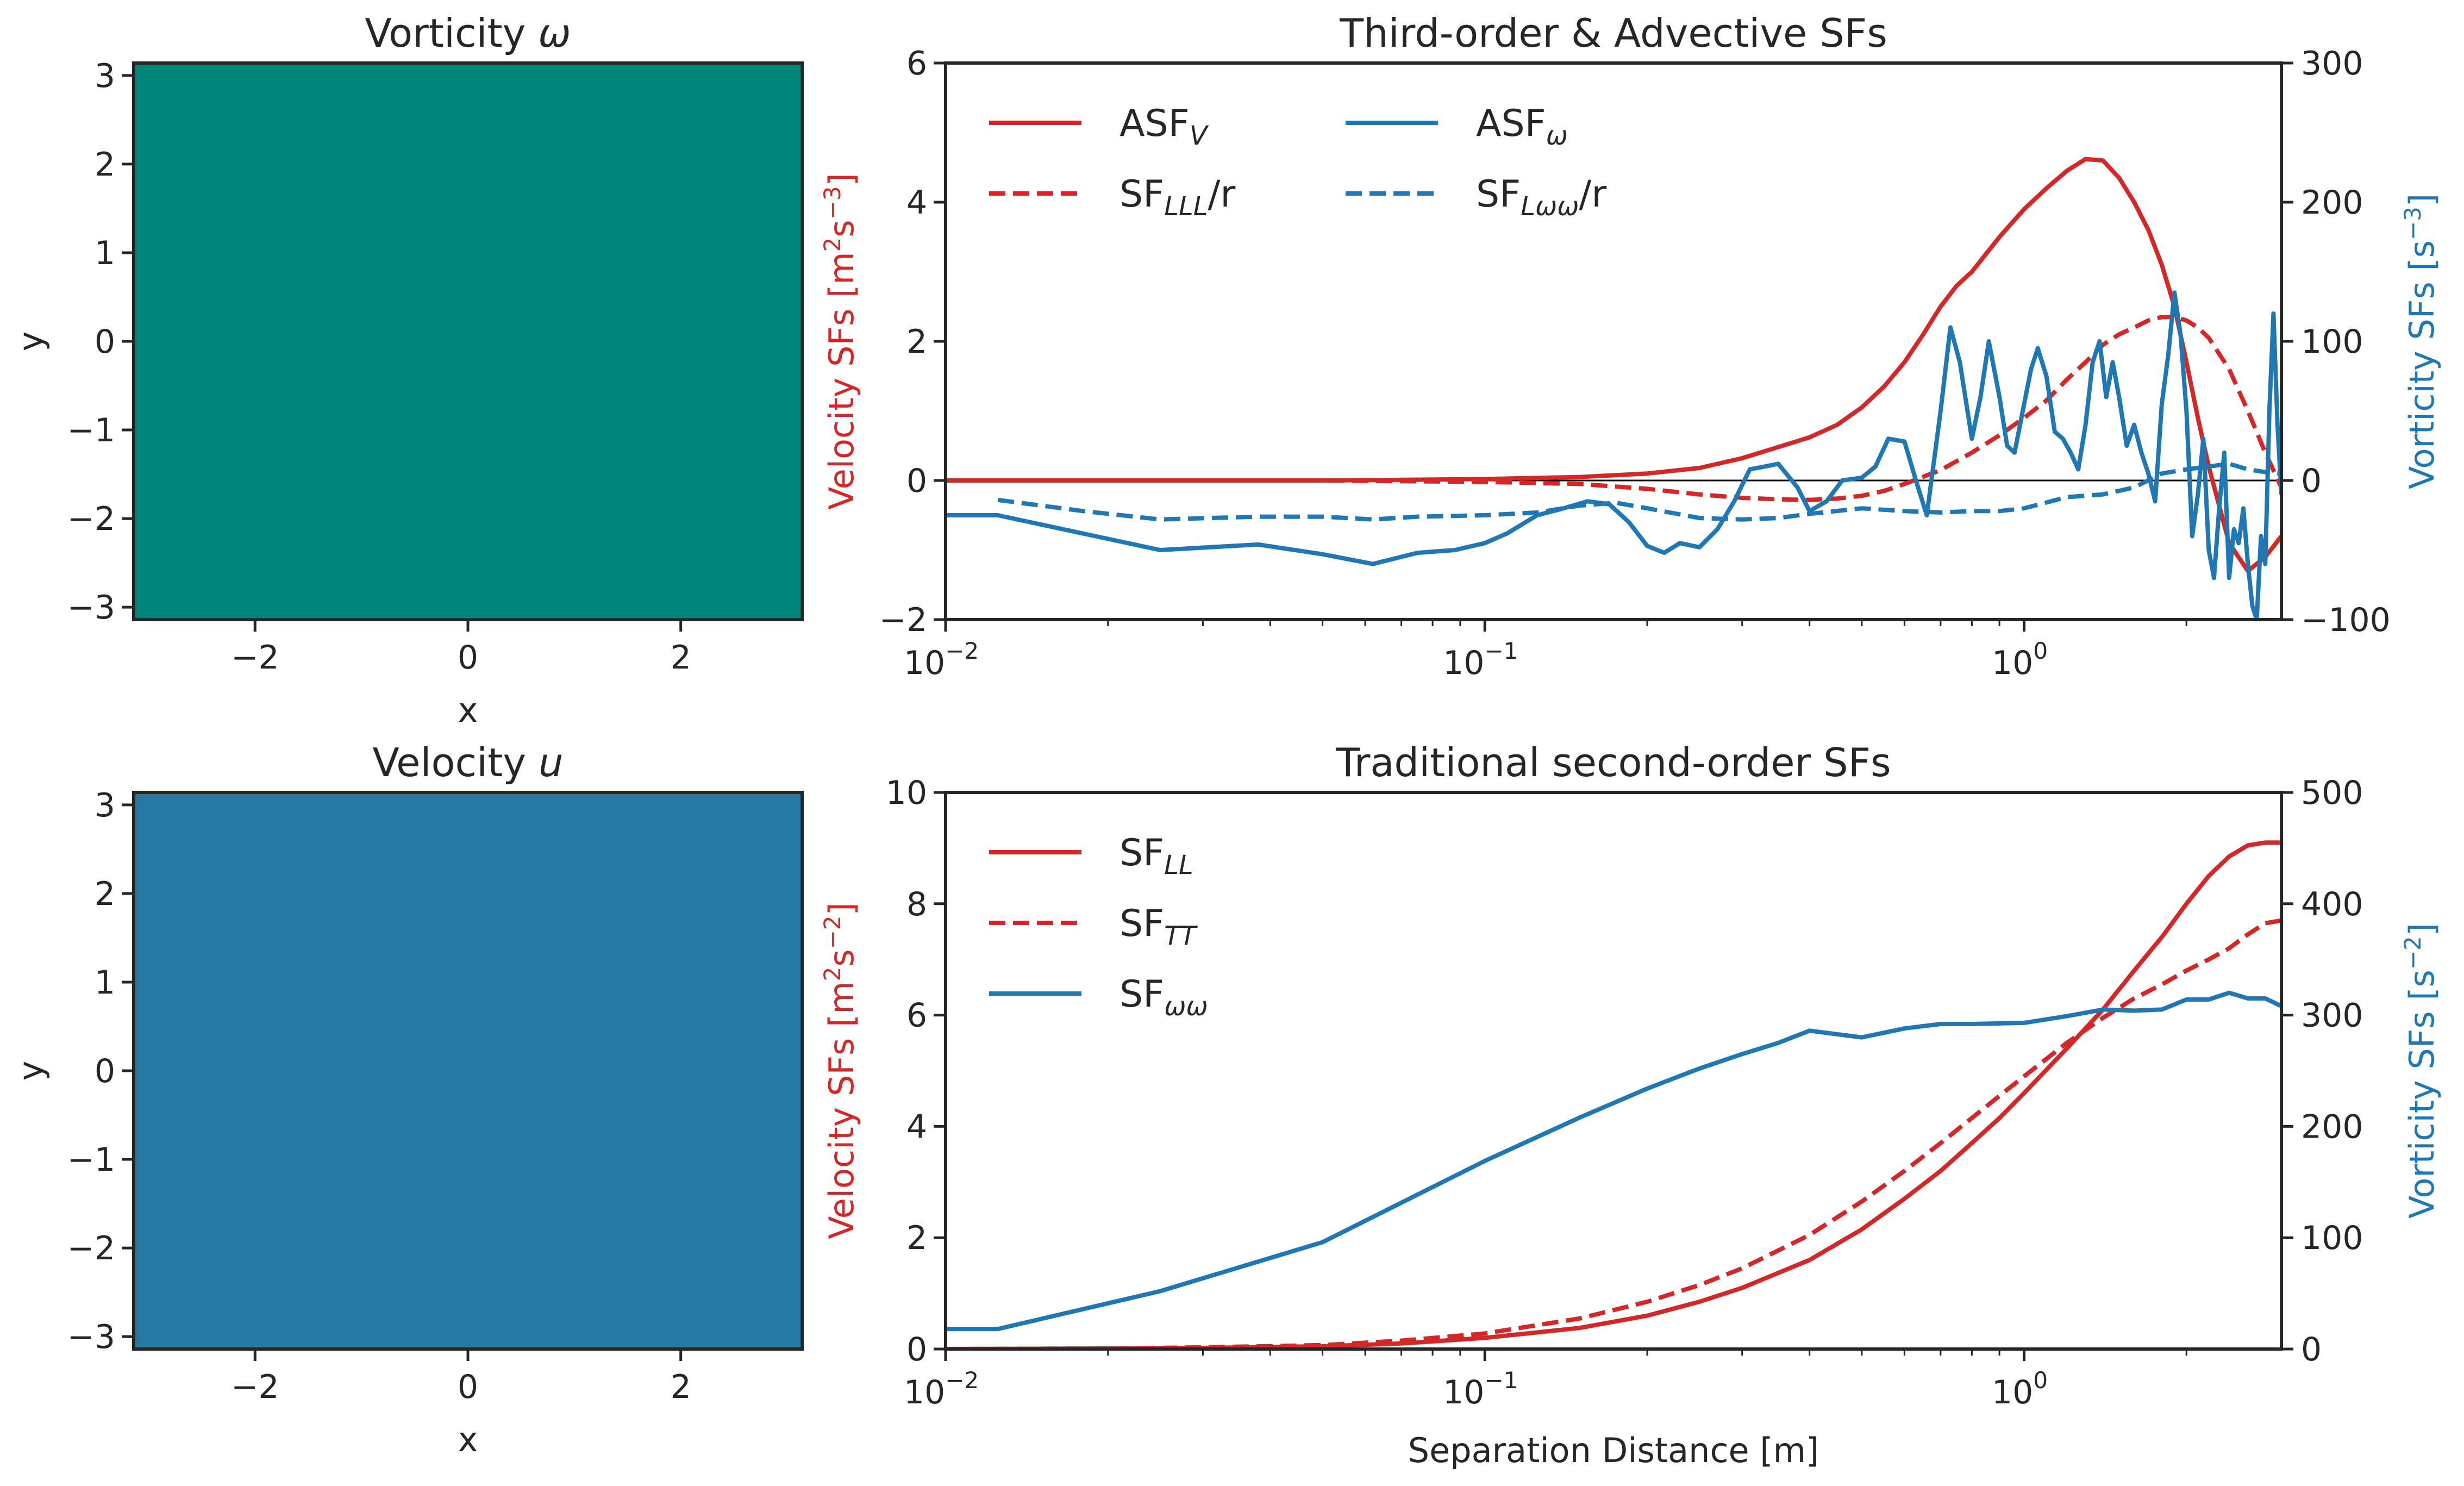 The width and height of the screenshot is (2464, 1486). What do you see at coordinates (31, 1071) in the screenshot?
I see `velocity-ylabel: y` at bounding box center [31, 1071].